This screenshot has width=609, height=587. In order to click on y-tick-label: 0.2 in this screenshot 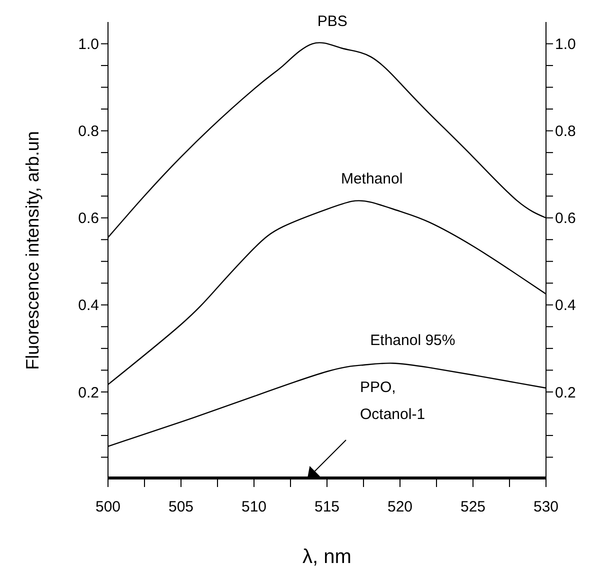, I will do `click(88, 393)`.